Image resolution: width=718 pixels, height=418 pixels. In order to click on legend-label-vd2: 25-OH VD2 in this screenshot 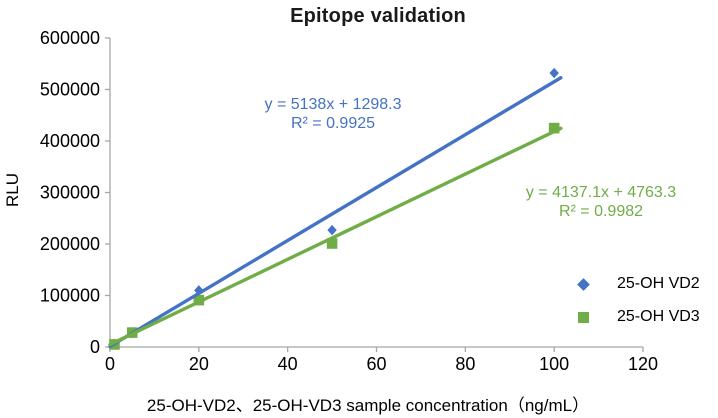, I will do `click(658, 283)`.